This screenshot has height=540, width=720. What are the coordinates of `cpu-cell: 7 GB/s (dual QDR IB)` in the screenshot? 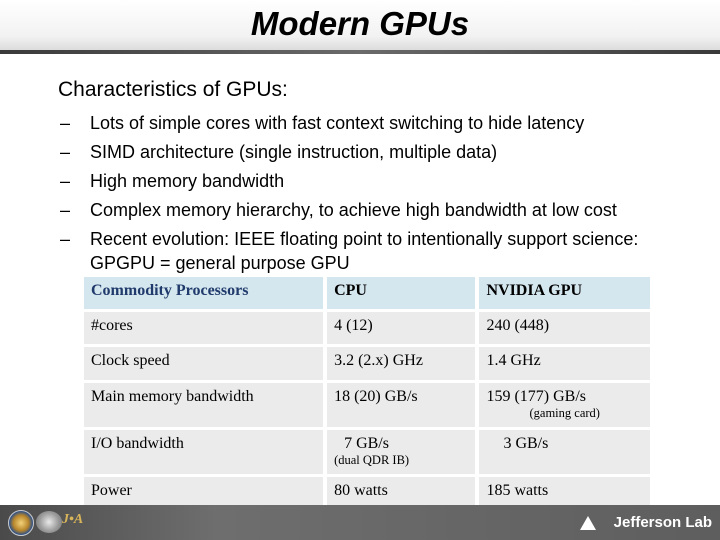 It's located at (403, 453).